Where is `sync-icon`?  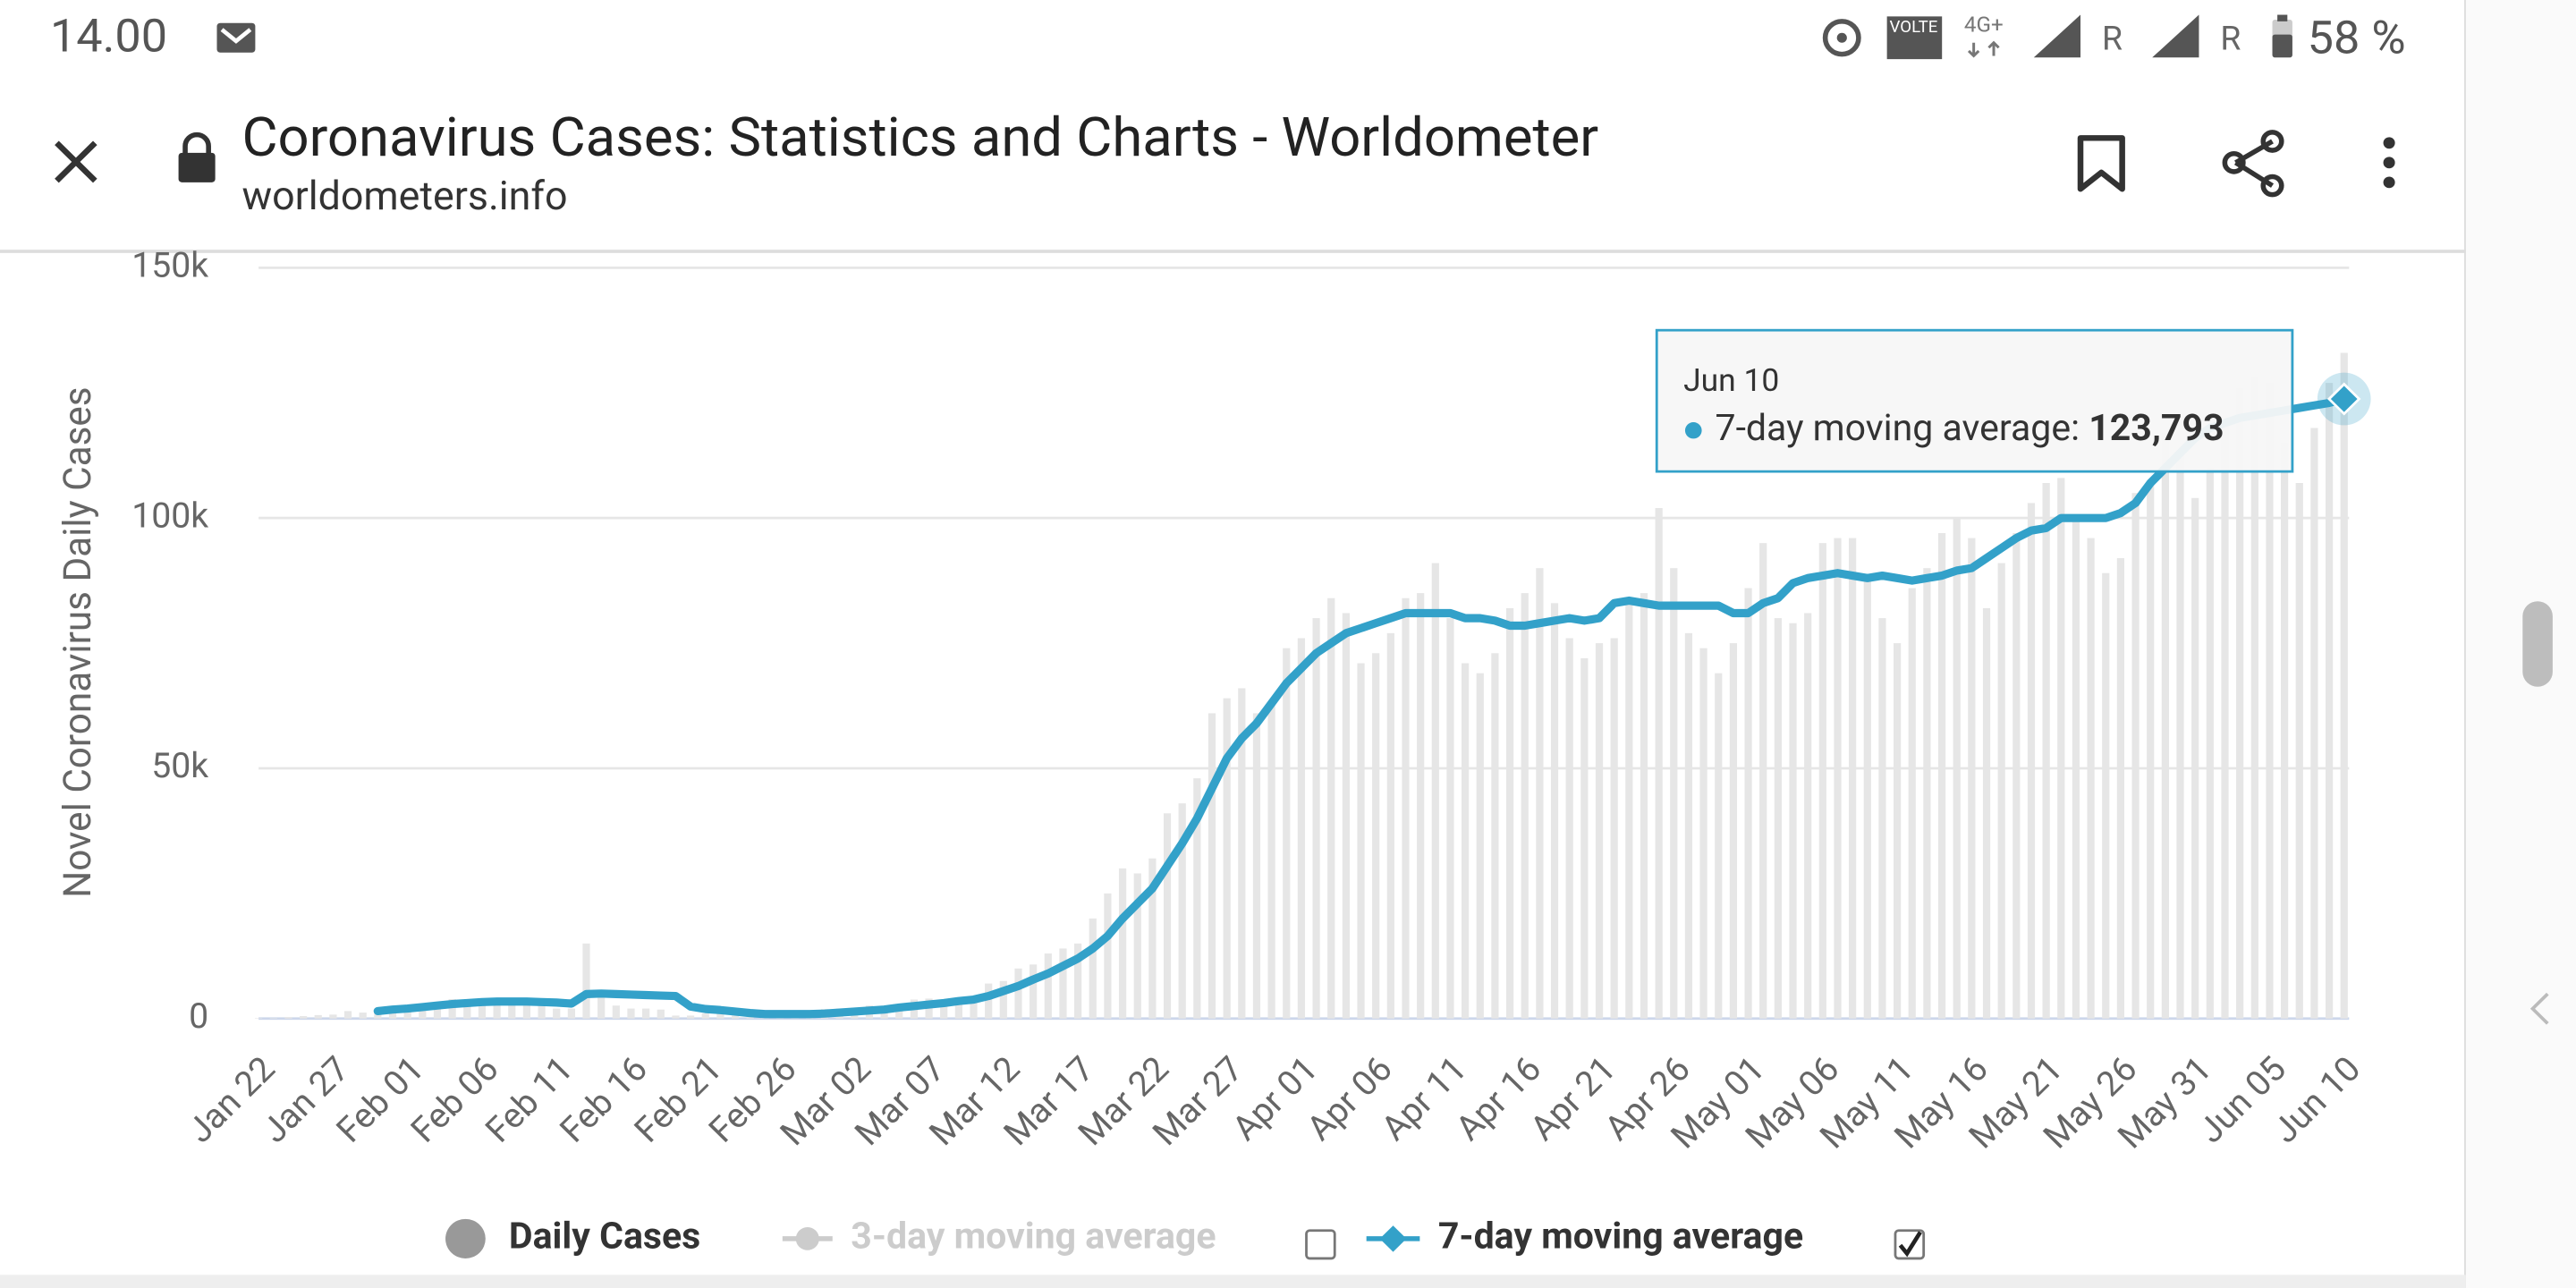 sync-icon is located at coordinates (1841, 38).